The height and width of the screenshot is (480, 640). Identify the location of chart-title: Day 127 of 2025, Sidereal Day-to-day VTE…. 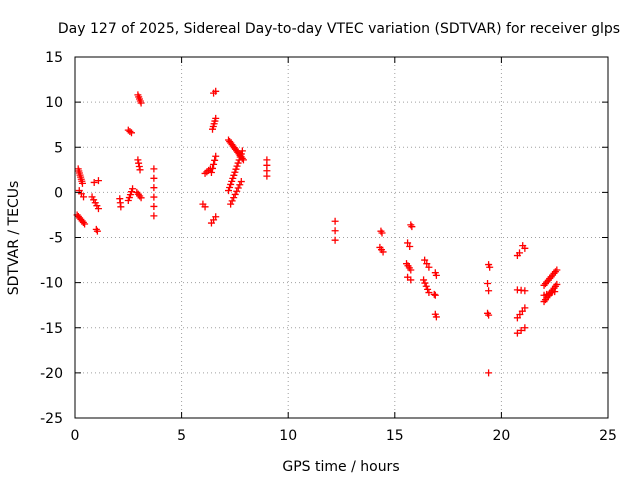
(339, 29).